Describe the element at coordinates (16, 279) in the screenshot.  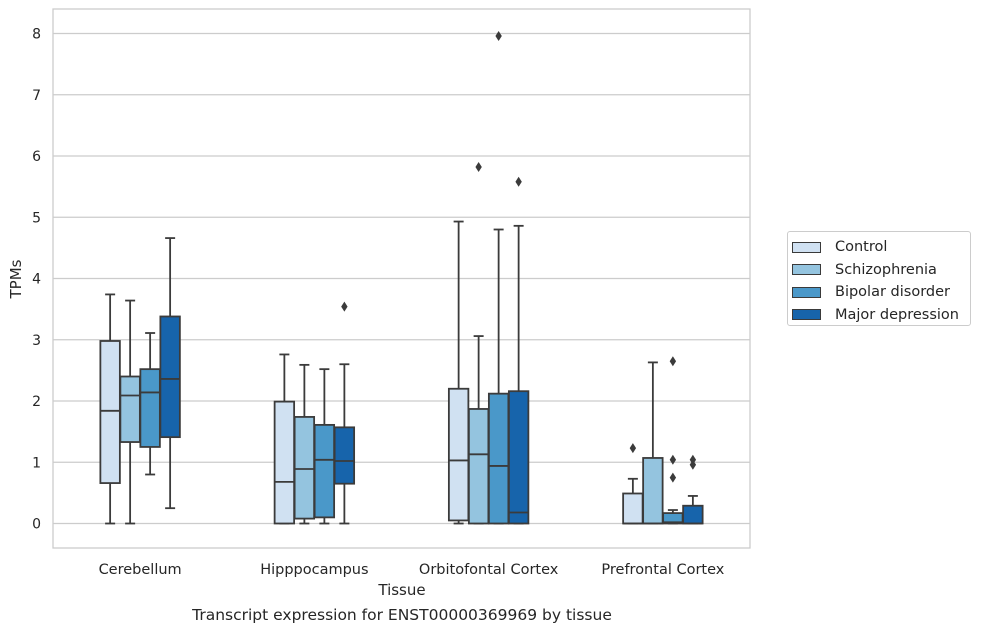
I see `y-axis-label: TPMs` at that location.